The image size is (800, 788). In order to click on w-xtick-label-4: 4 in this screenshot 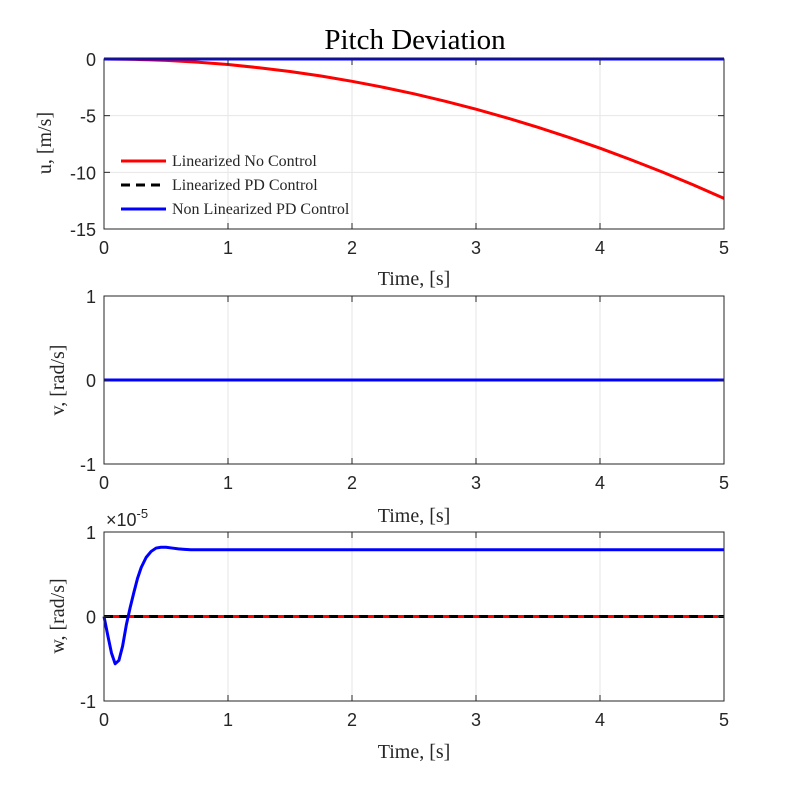, I will do `click(600, 720)`.